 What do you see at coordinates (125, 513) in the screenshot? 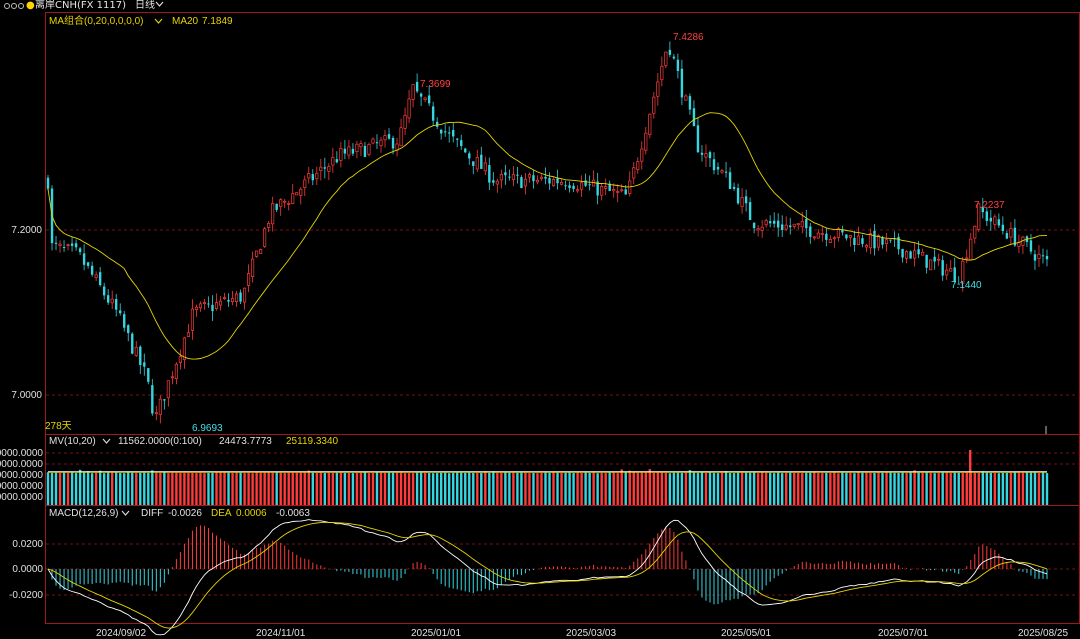
I see `macd-indicator-chevron-icon` at bounding box center [125, 513].